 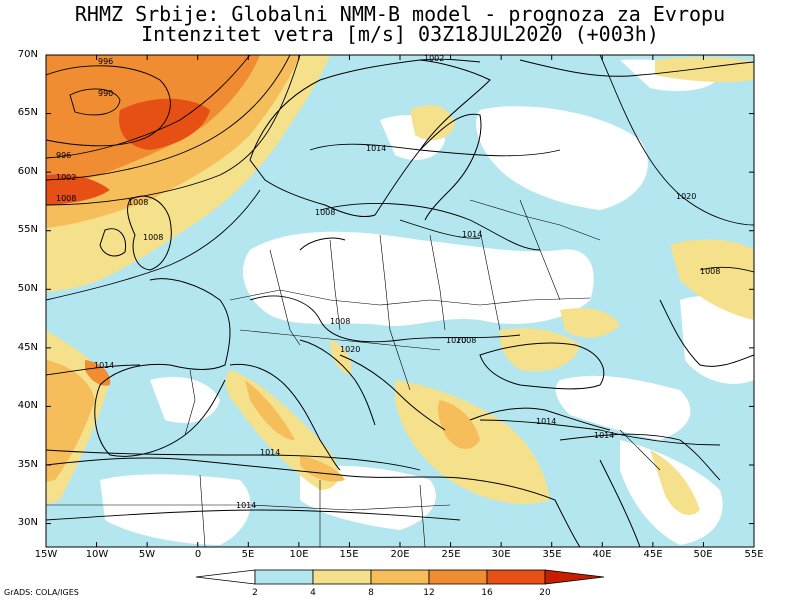 I want to click on lon-label: 40E, so click(x=602, y=554).